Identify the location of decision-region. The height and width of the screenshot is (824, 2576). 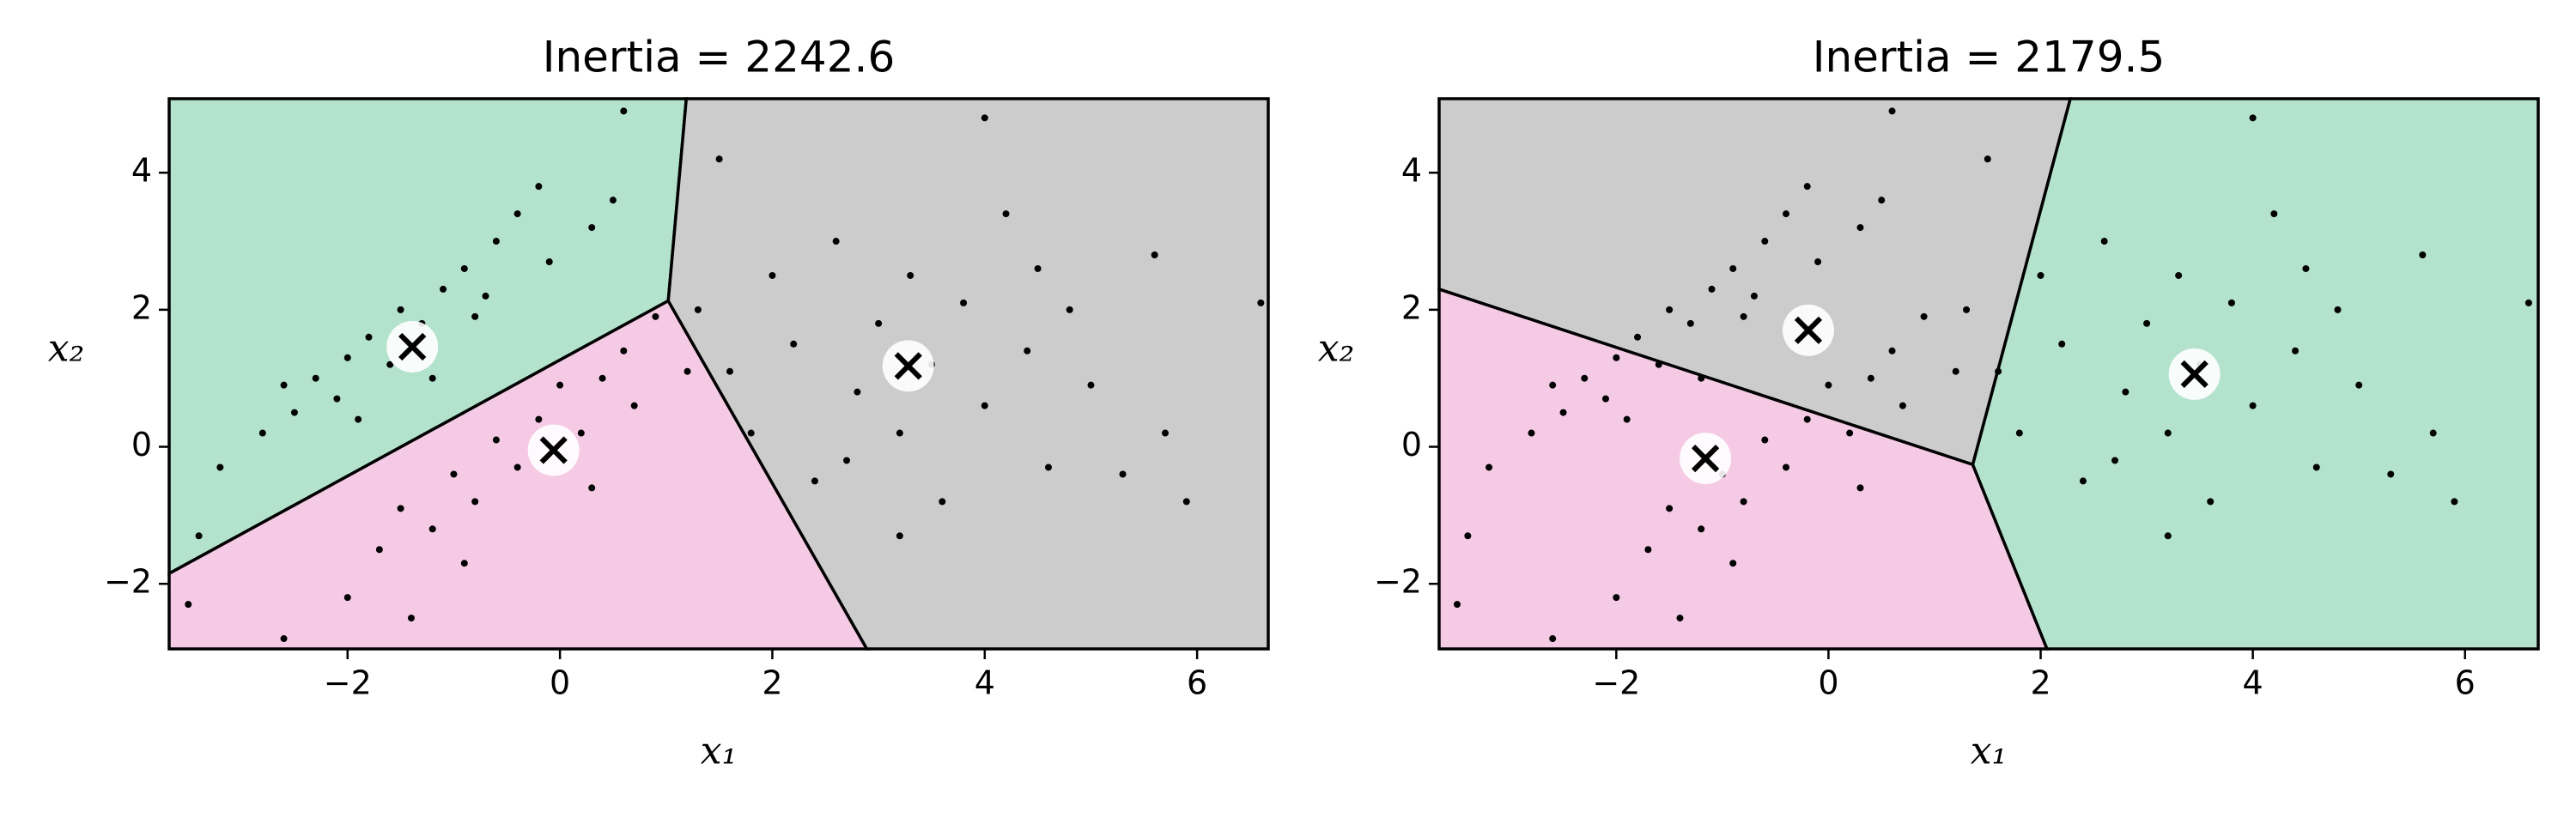
(2255, 374).